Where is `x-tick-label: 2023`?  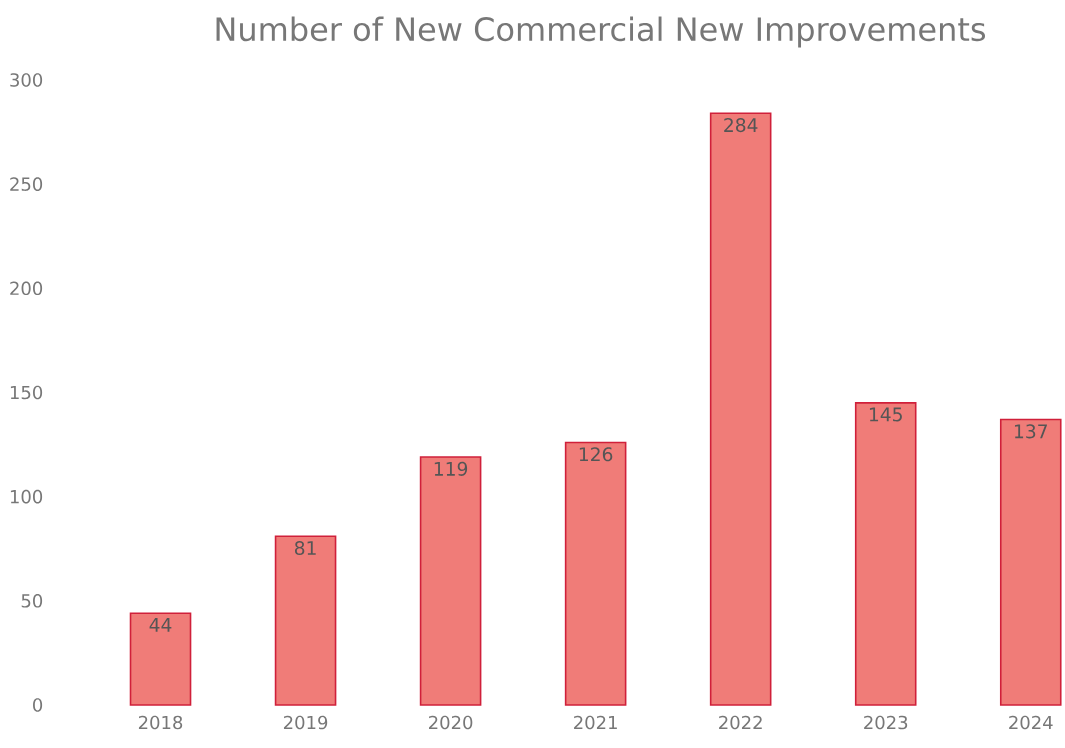
x-tick-label: 2023 is located at coordinates (886, 722).